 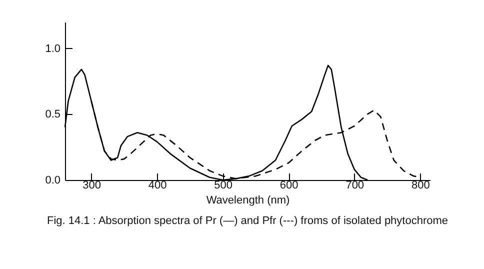 I want to click on x-tick-label: 700, so click(x=355, y=186).